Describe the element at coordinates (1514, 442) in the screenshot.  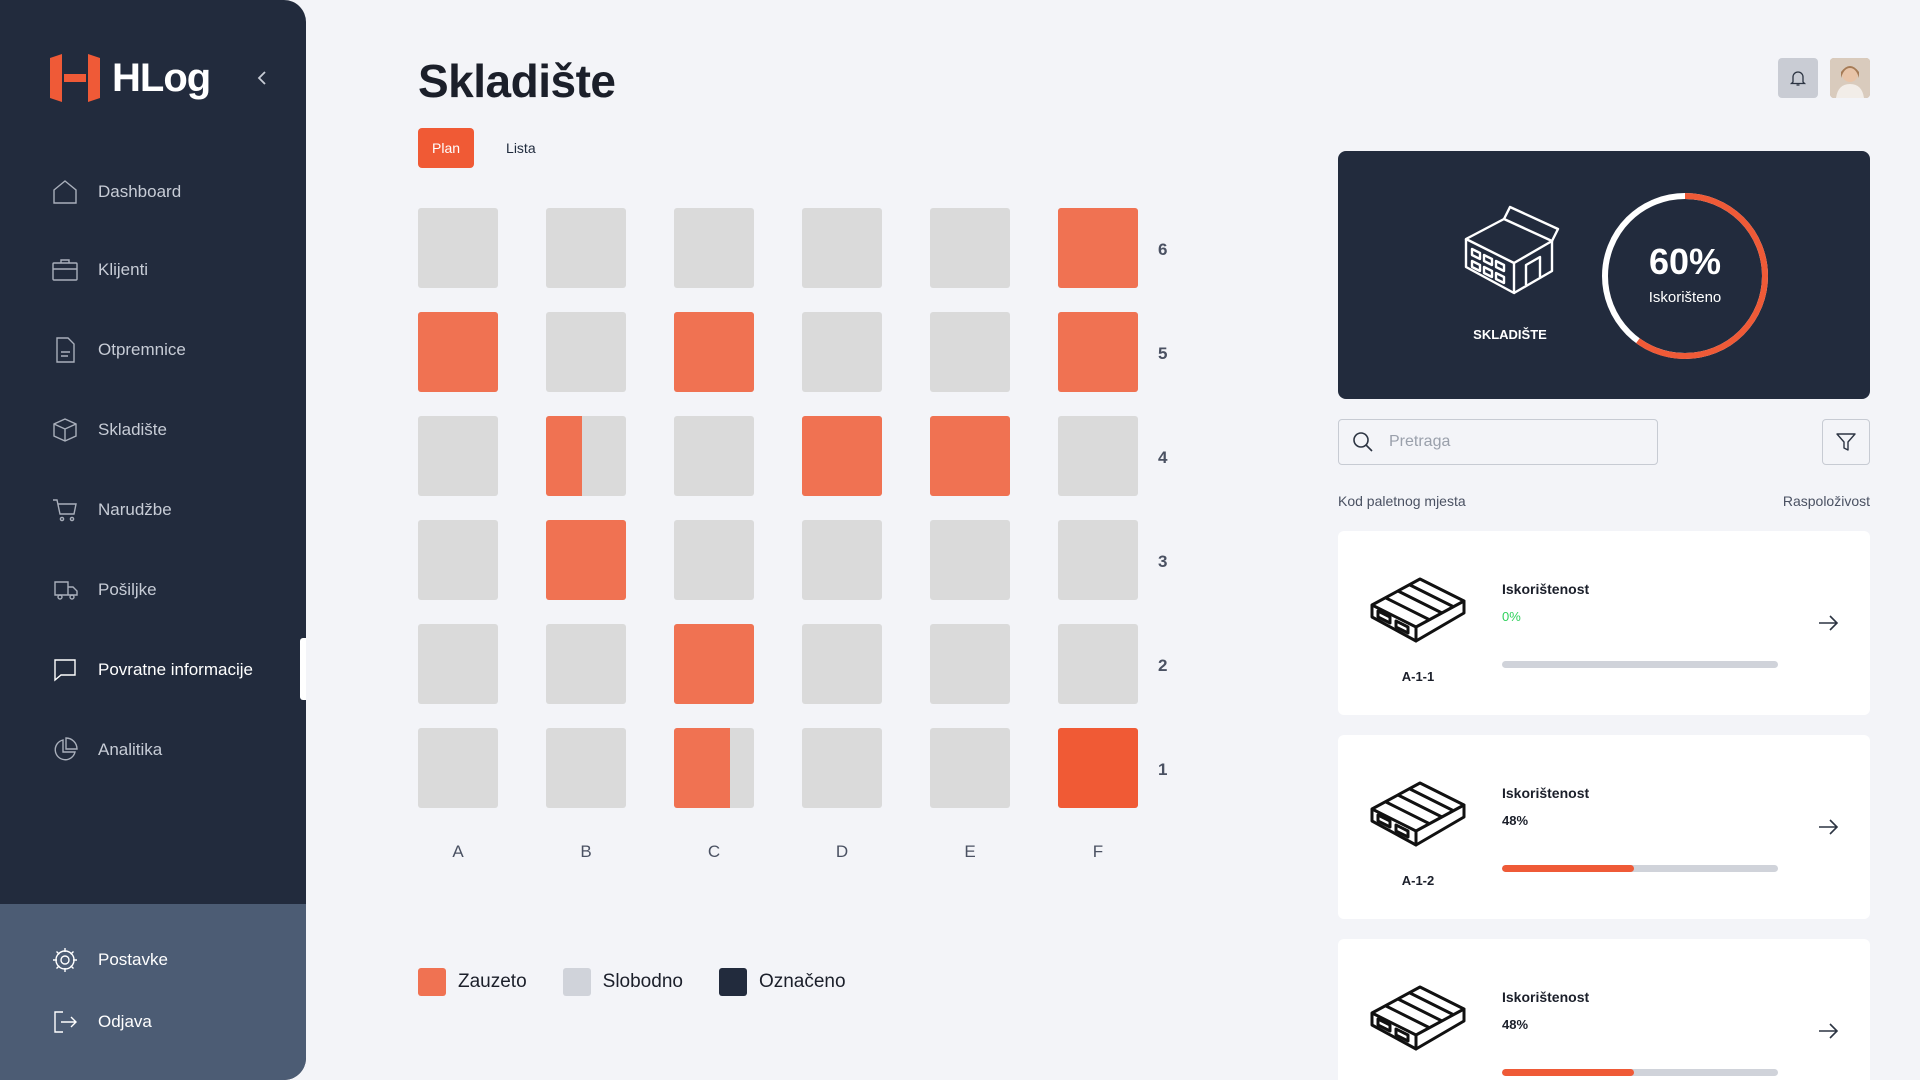
I see `search-input` at that location.